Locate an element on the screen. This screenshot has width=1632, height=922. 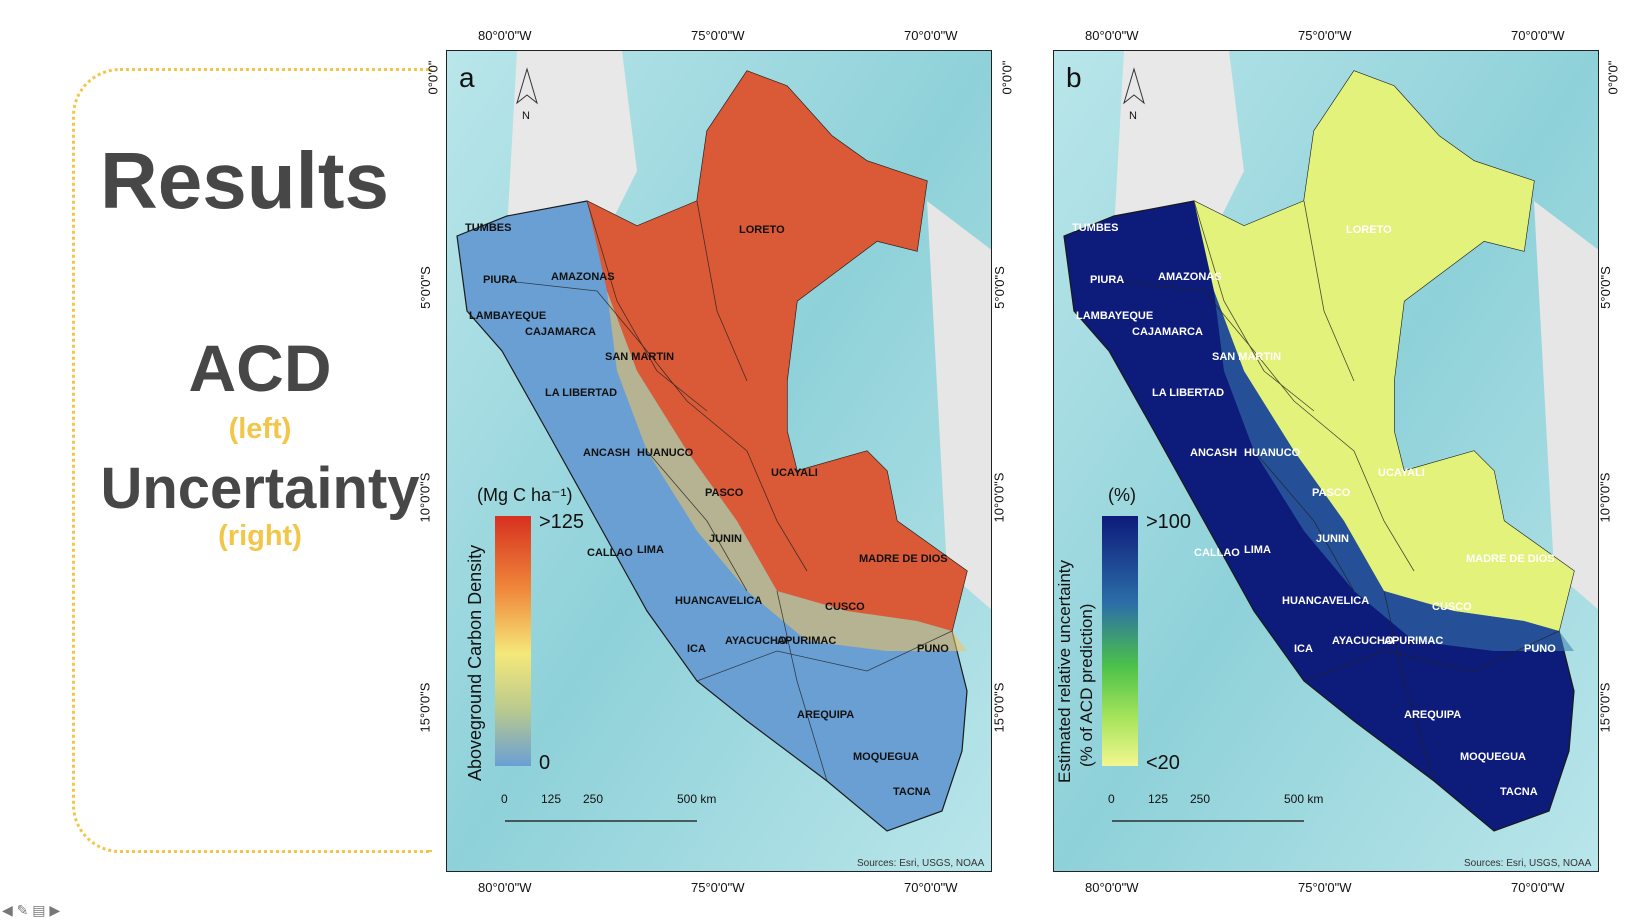
lon-label-top-a-75w: 75°0'0"W is located at coordinates (718, 35).